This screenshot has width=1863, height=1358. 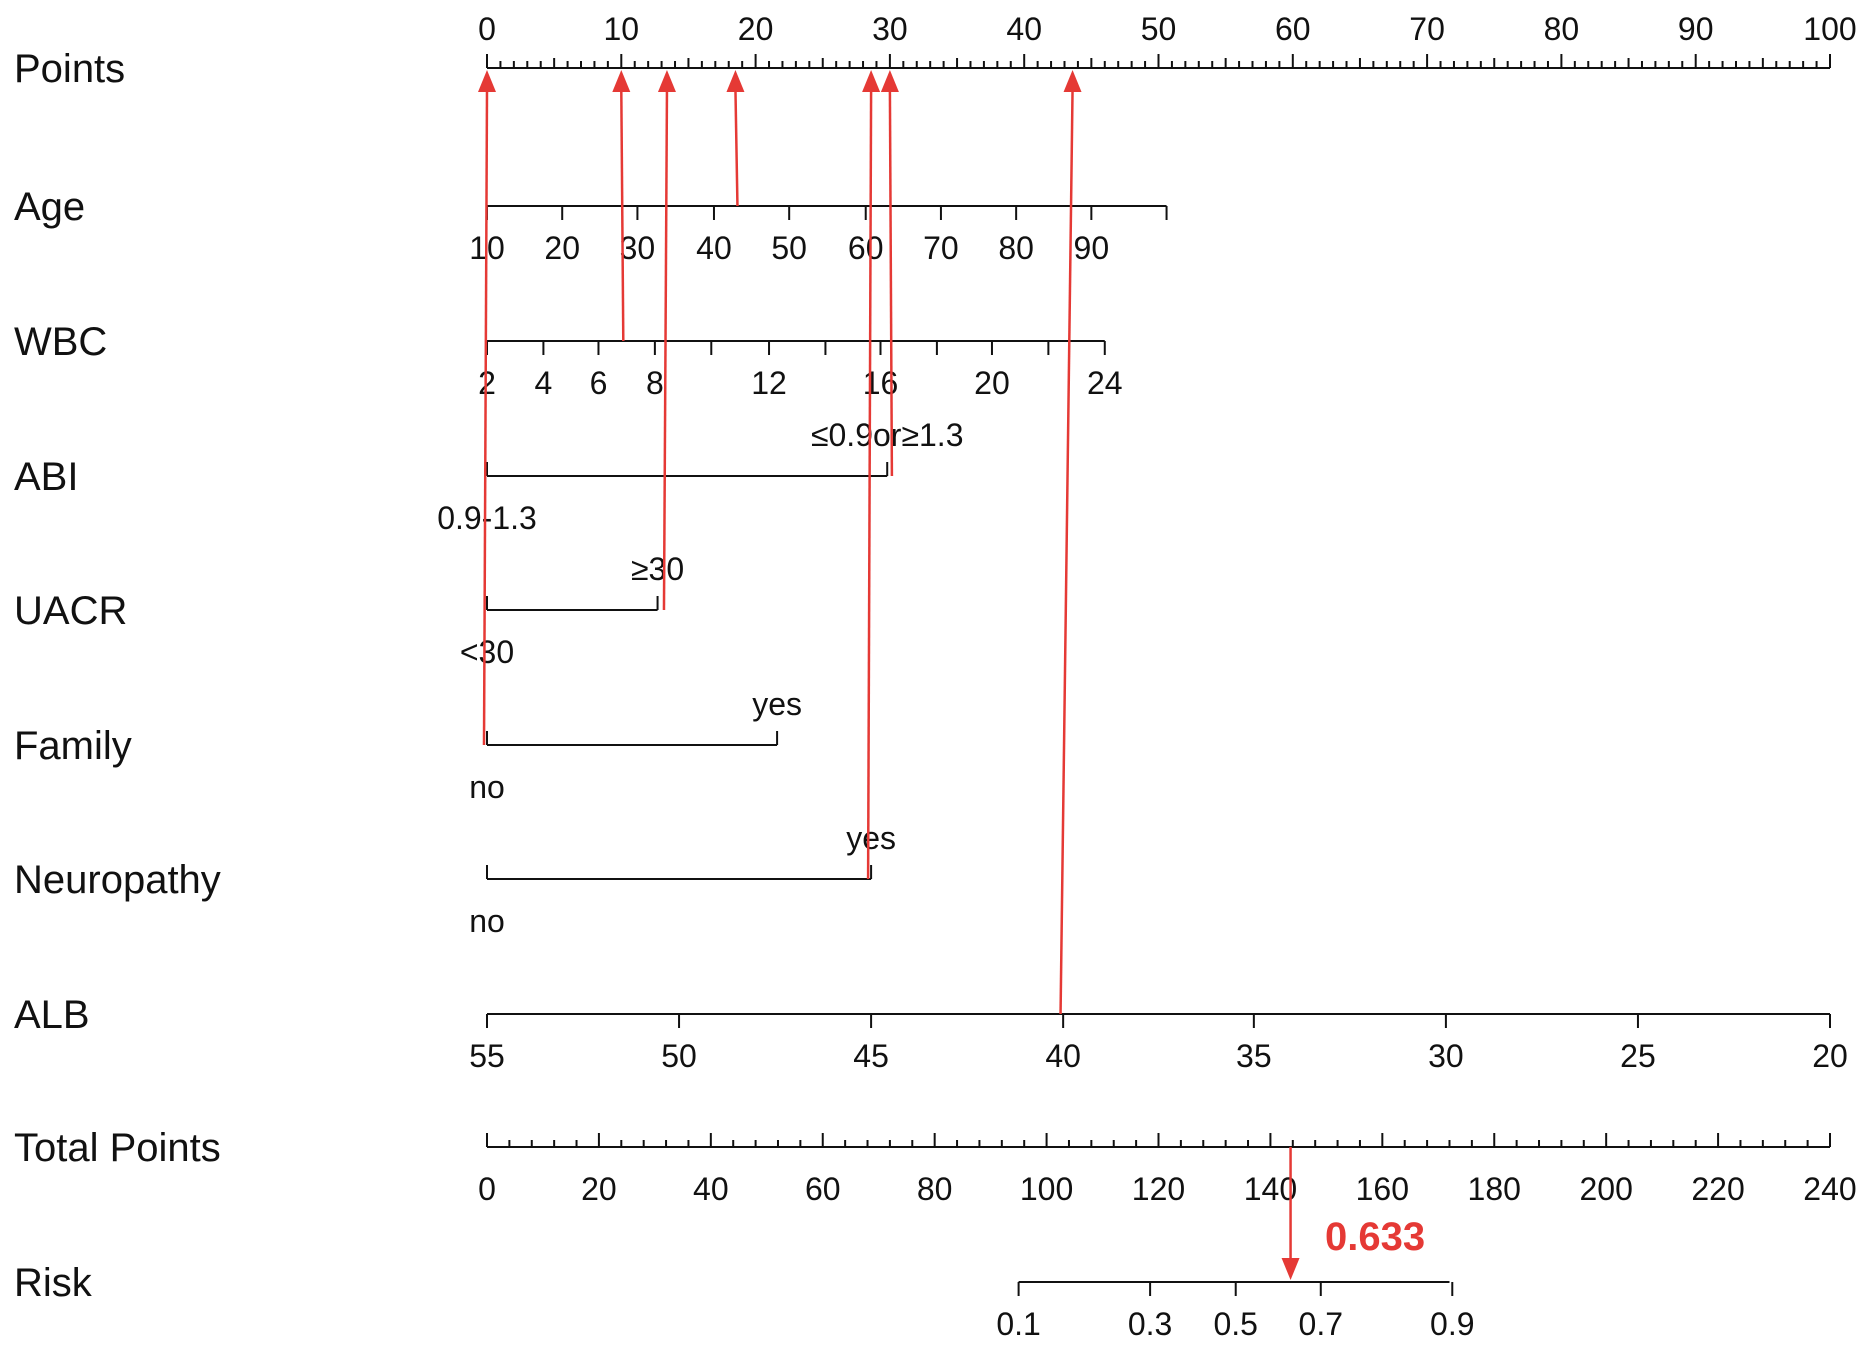 What do you see at coordinates (1016, 248) in the screenshot?
I see `age-tick-label: 80` at bounding box center [1016, 248].